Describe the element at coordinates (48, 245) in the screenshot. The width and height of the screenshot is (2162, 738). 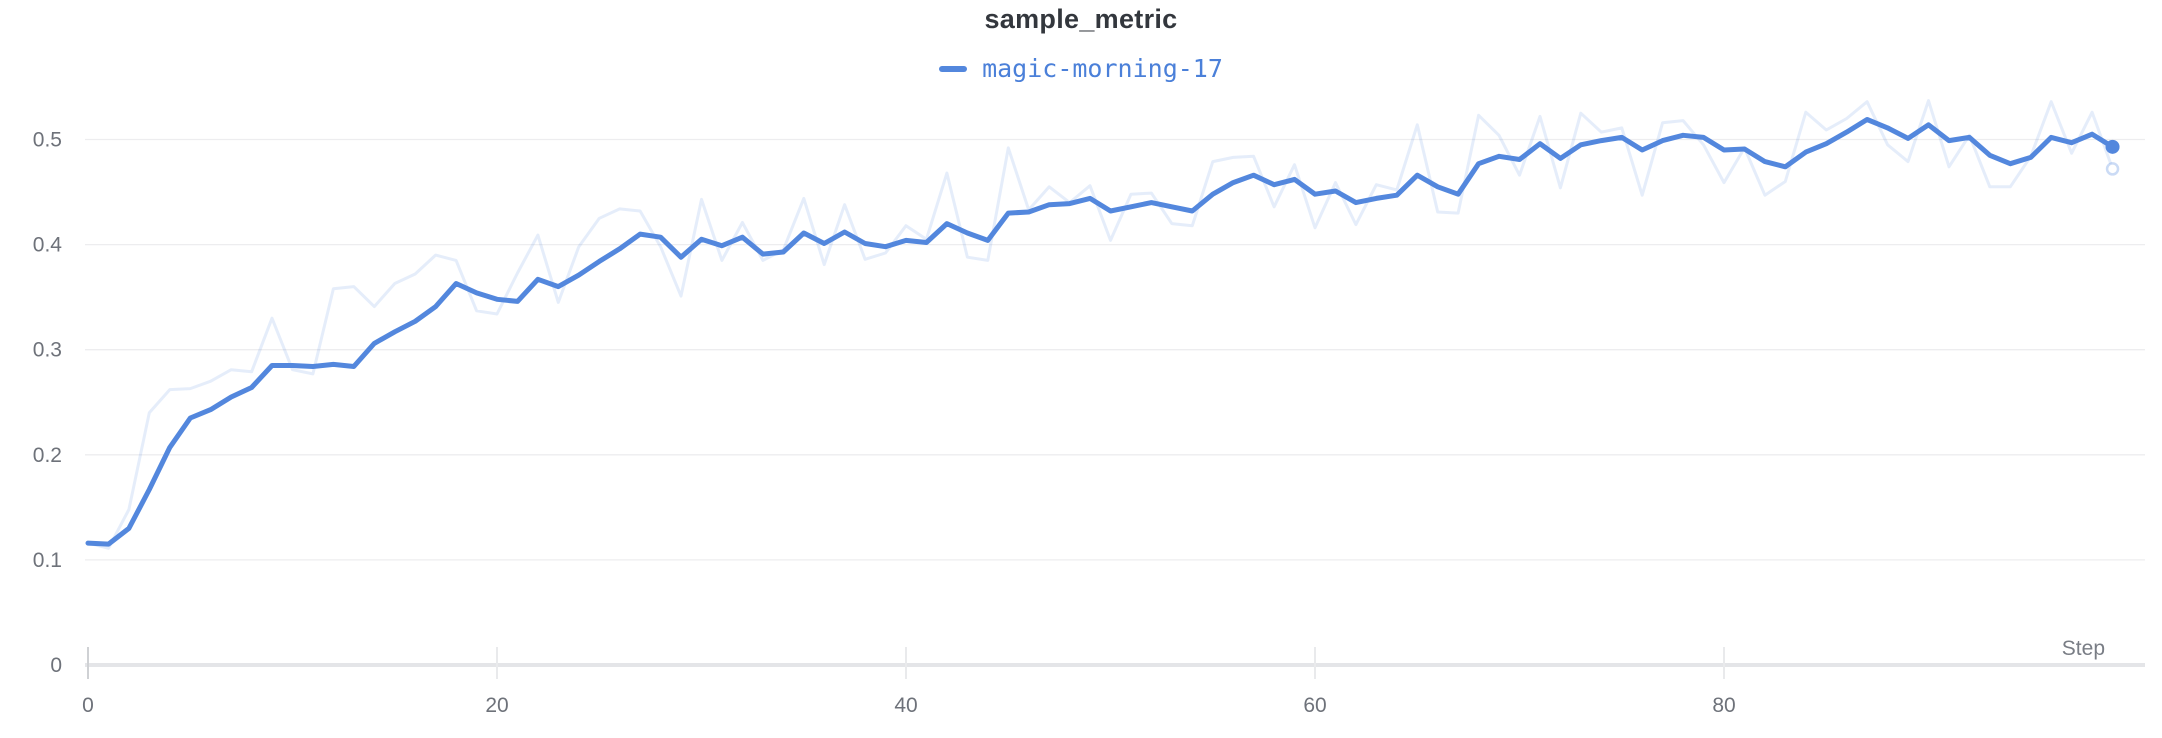
I see `y-tick-label: 0.4` at that location.